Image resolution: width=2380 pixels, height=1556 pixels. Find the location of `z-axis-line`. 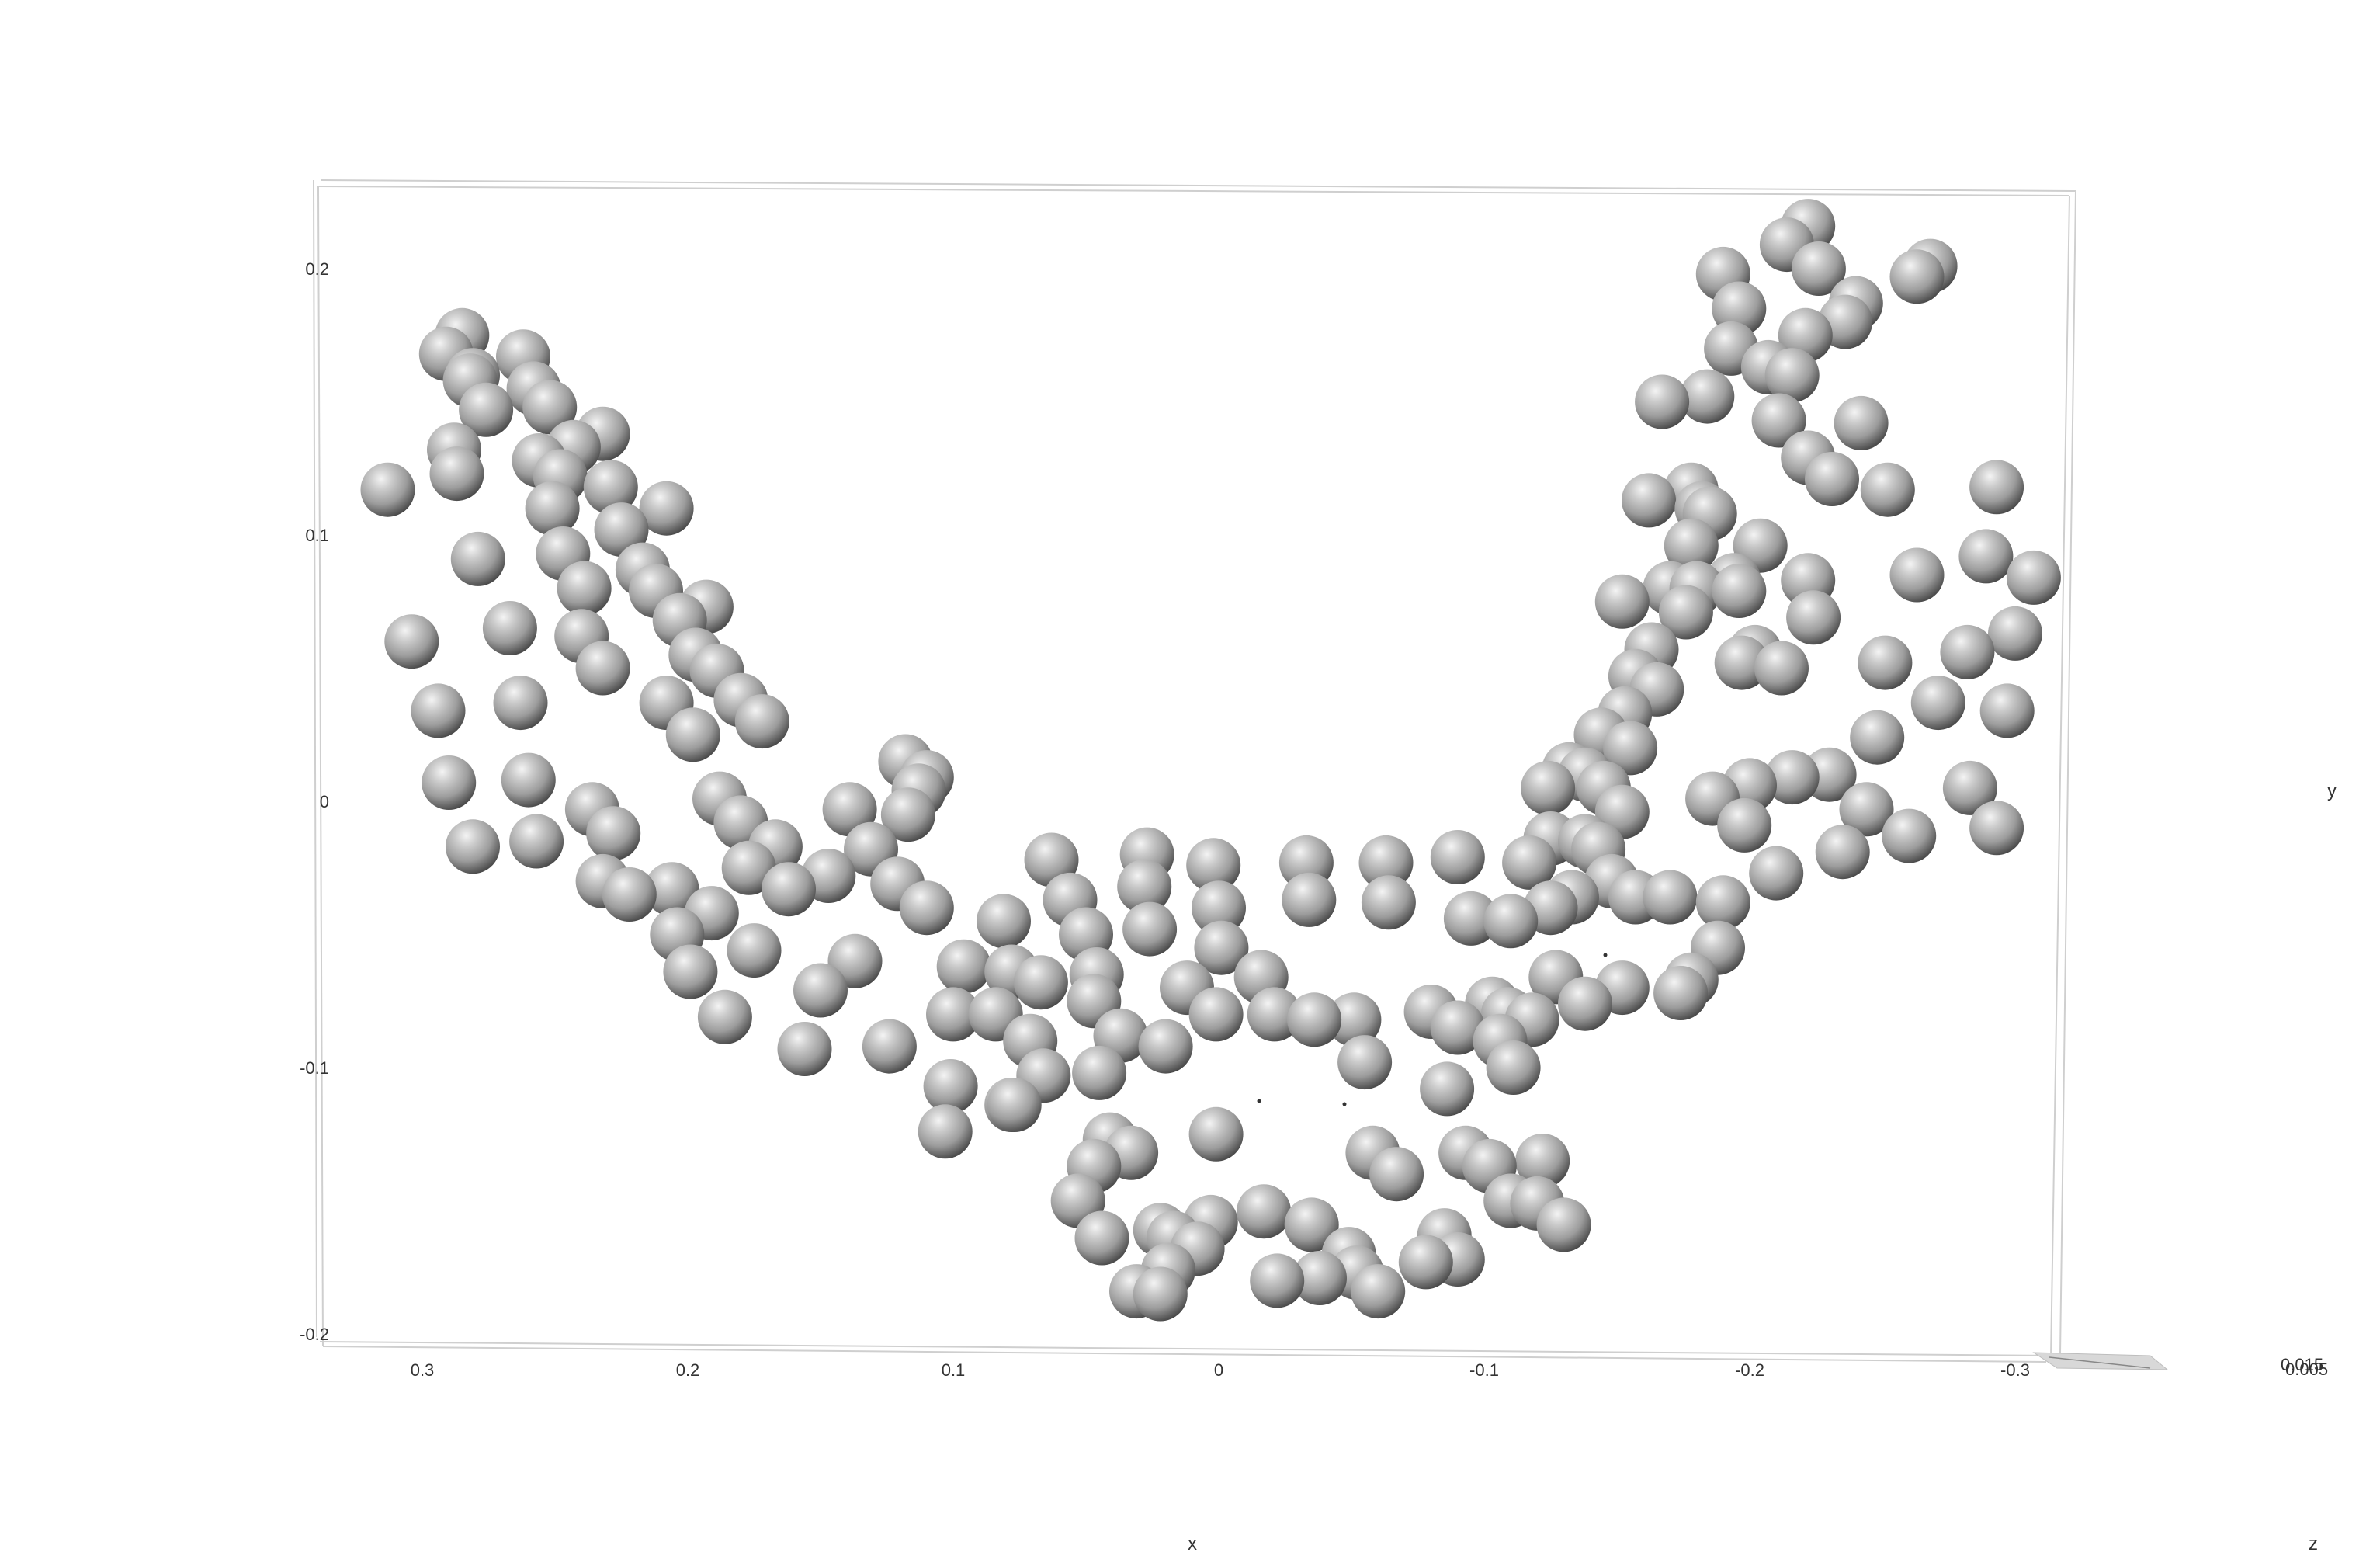

z-axis-line is located at coordinates (2100, 1362).